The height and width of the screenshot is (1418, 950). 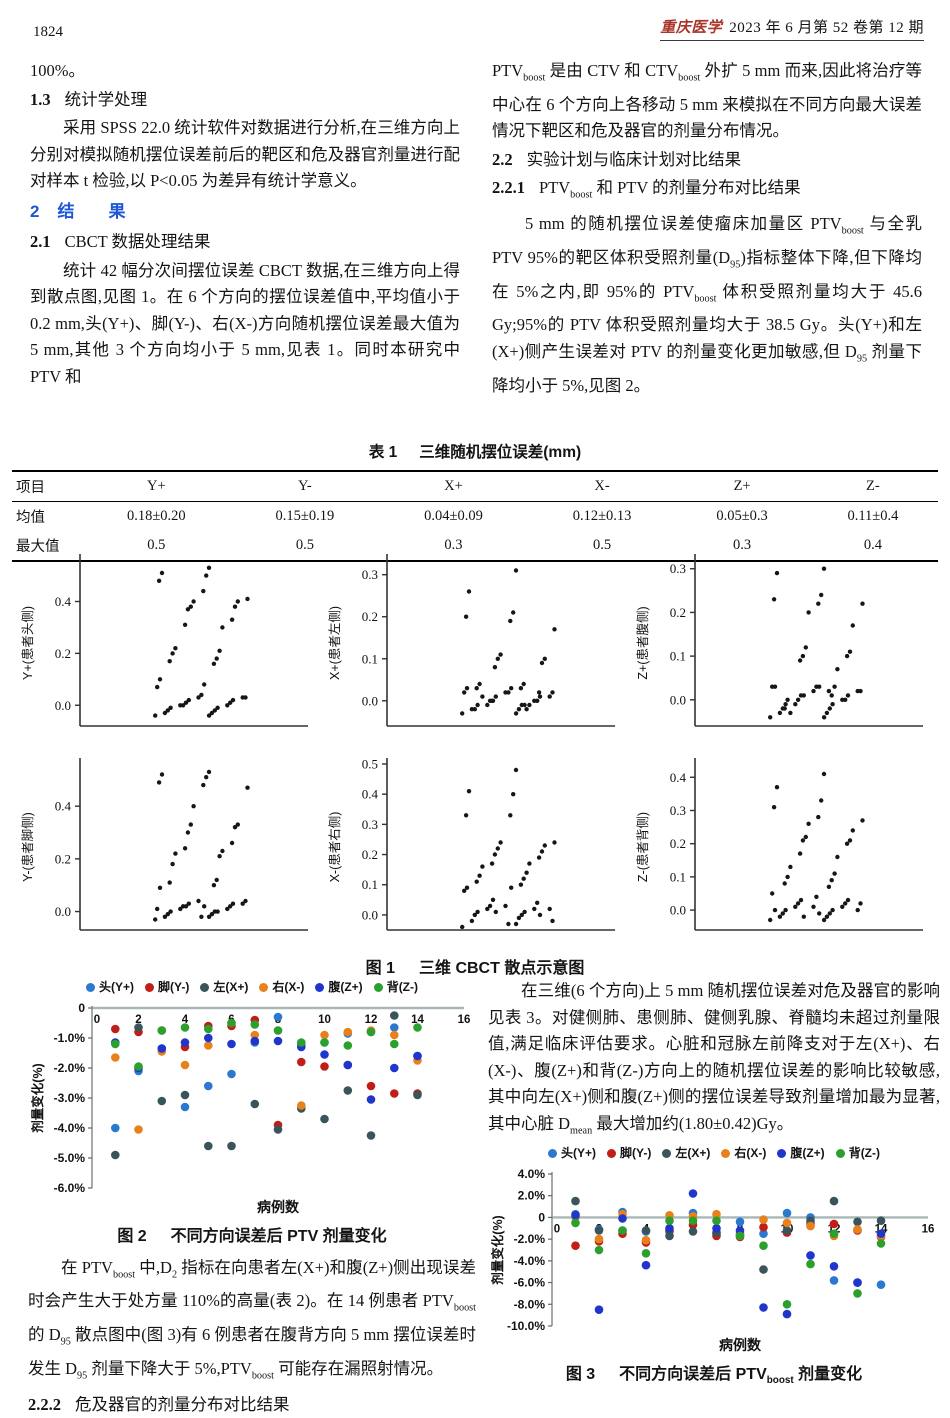 What do you see at coordinates (339, 987) in the screenshot?
I see `legend-item: 腹(Z+)` at bounding box center [339, 987].